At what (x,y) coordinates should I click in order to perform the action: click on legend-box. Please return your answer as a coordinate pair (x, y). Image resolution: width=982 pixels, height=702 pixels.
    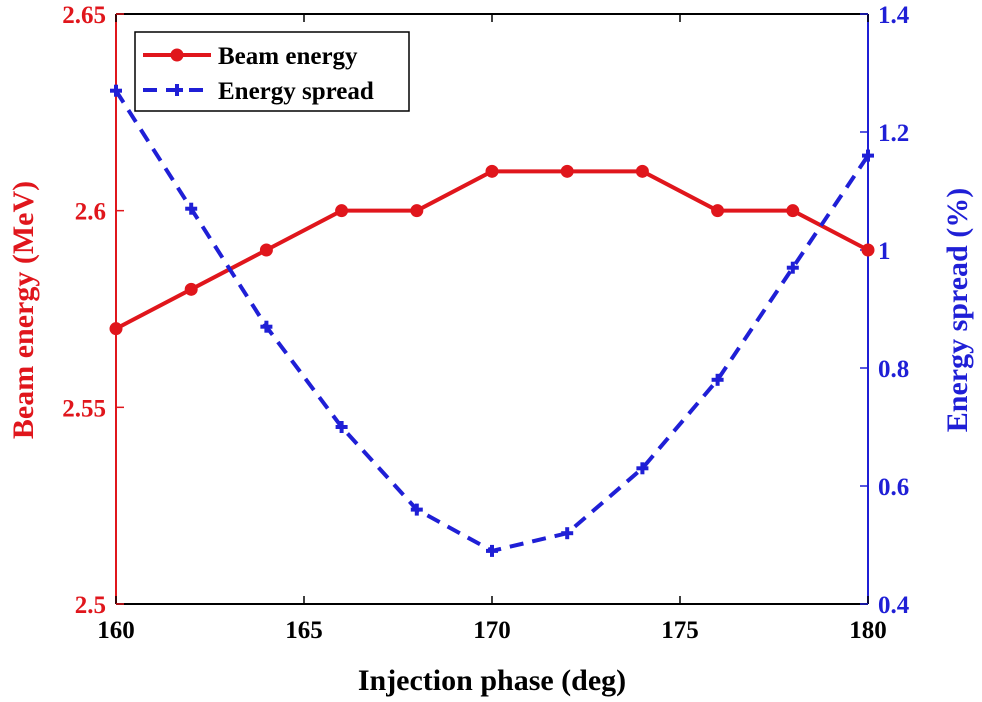
    Looking at the image, I should click on (272, 71).